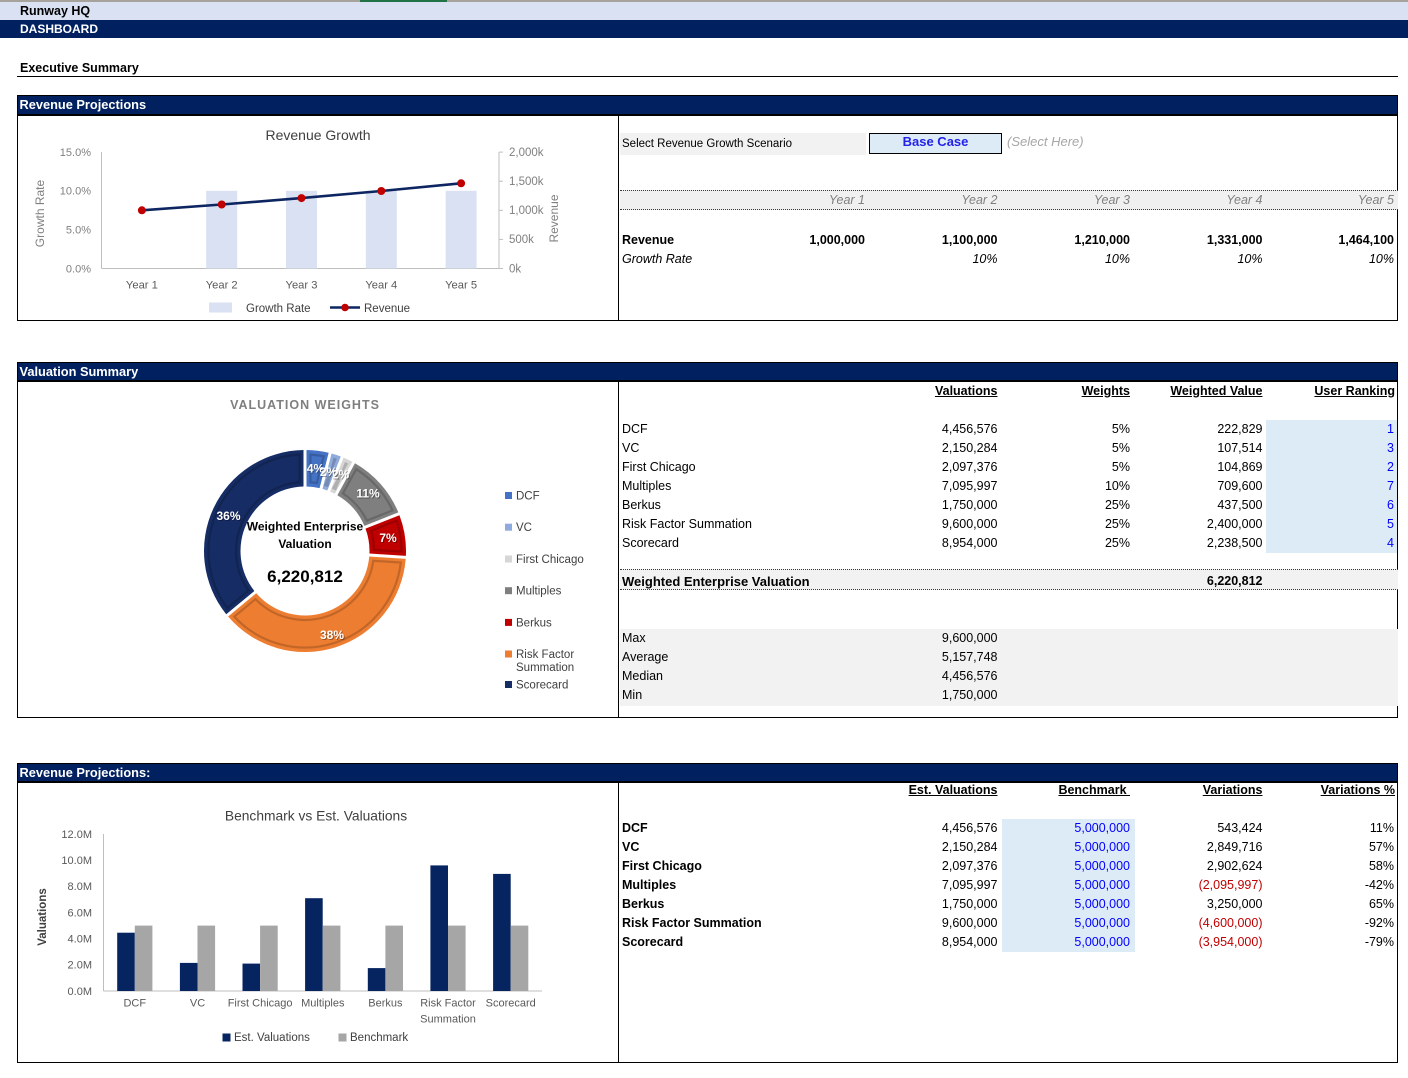 The image size is (1408, 1078). What do you see at coordinates (526, 211) in the screenshot?
I see `svg-text: 1,000k` at bounding box center [526, 211].